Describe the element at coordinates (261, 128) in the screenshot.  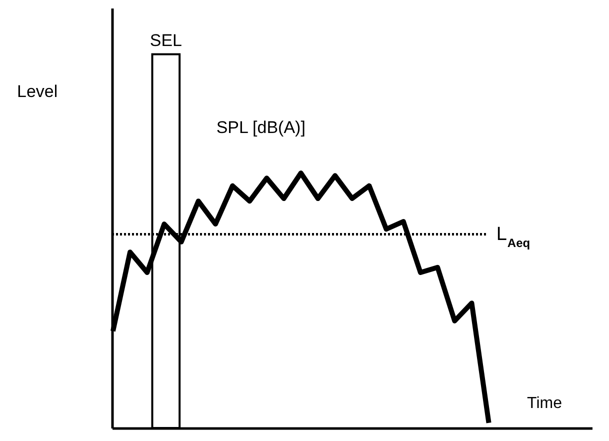
I see `text: SPL [dB(A)]` at that location.